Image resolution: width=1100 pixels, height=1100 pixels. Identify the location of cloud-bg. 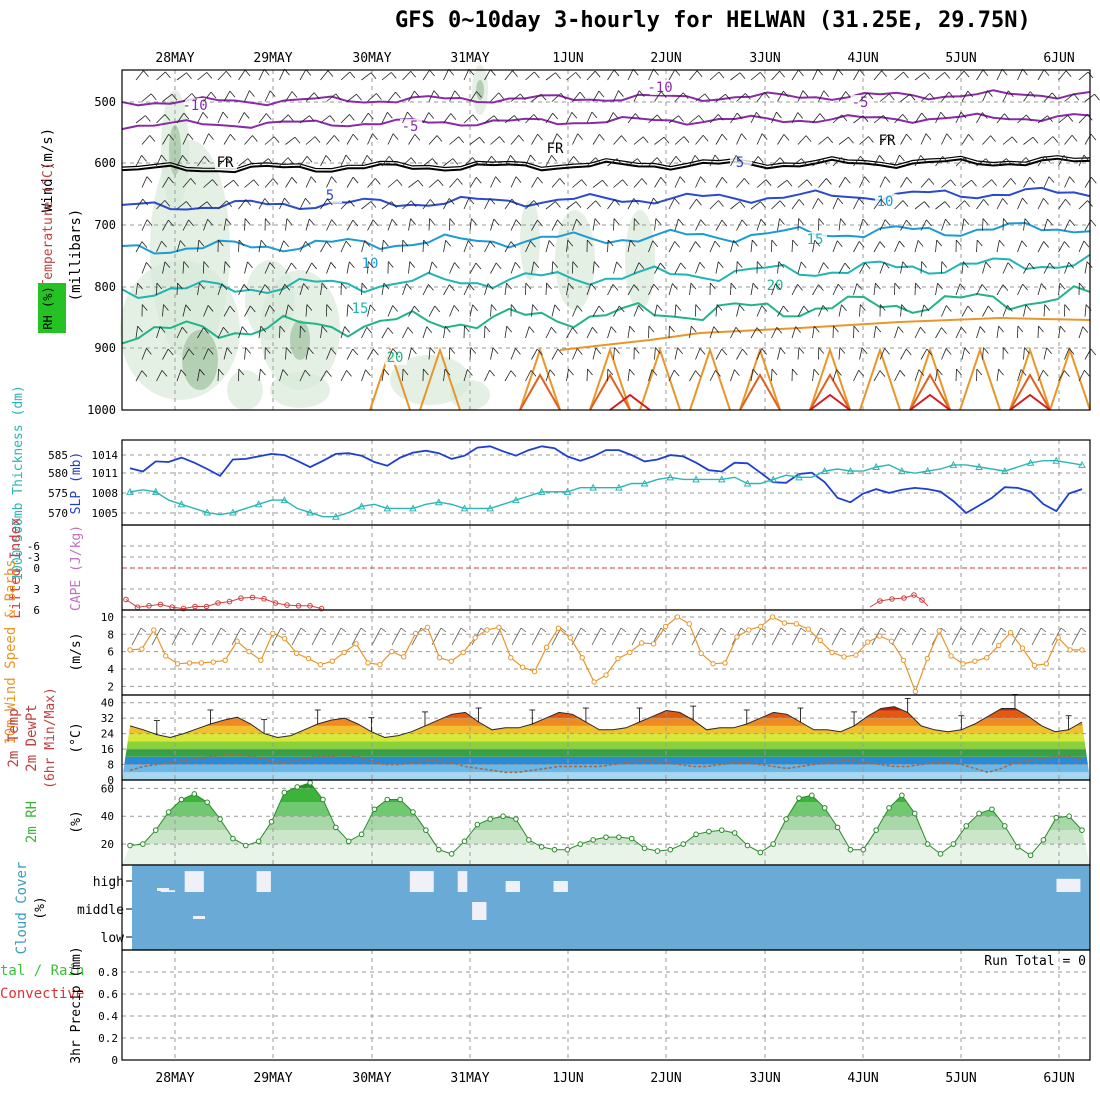
(611, 907).